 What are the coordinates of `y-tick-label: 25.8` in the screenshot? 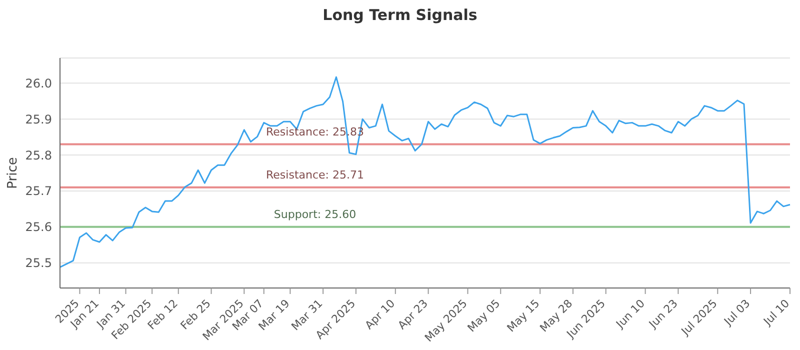 It's located at (38, 155).